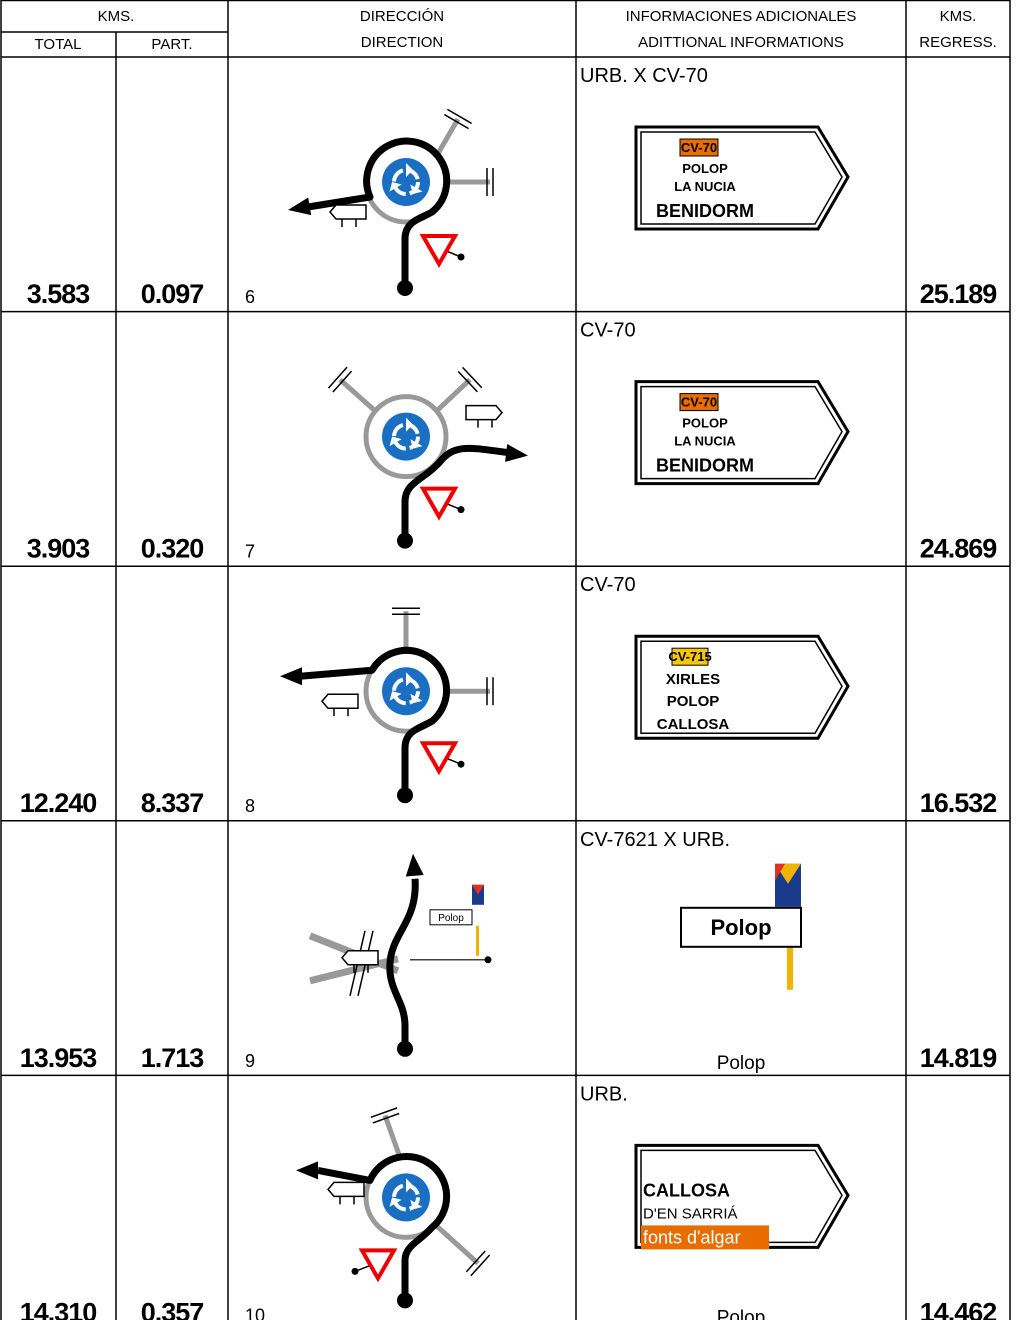 Image resolution: width=1025 pixels, height=1320 pixels. What do you see at coordinates (171, 44) in the screenshot?
I see `header-partial: PART.` at bounding box center [171, 44].